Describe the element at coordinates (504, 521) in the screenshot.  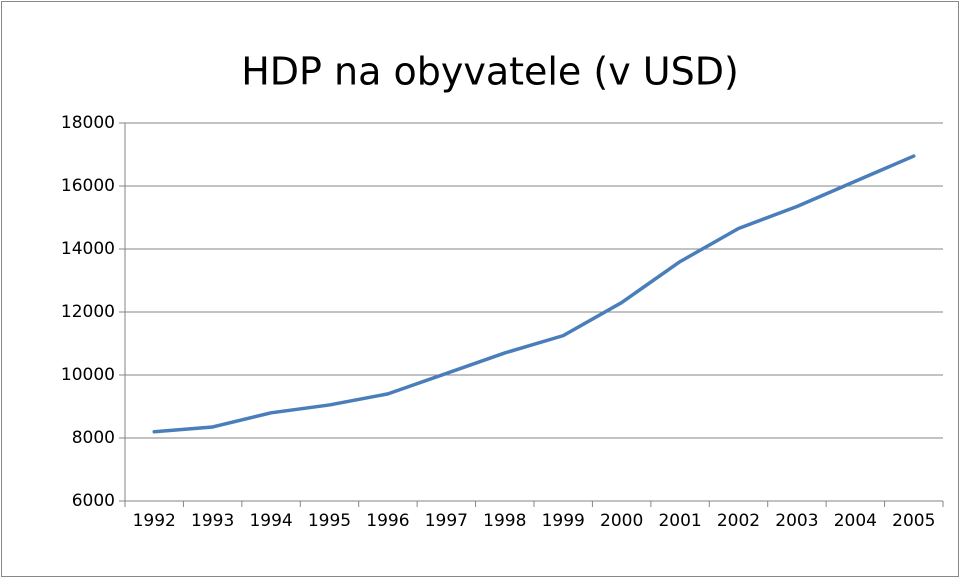
I see `x-tick-label: 1998` at that location.